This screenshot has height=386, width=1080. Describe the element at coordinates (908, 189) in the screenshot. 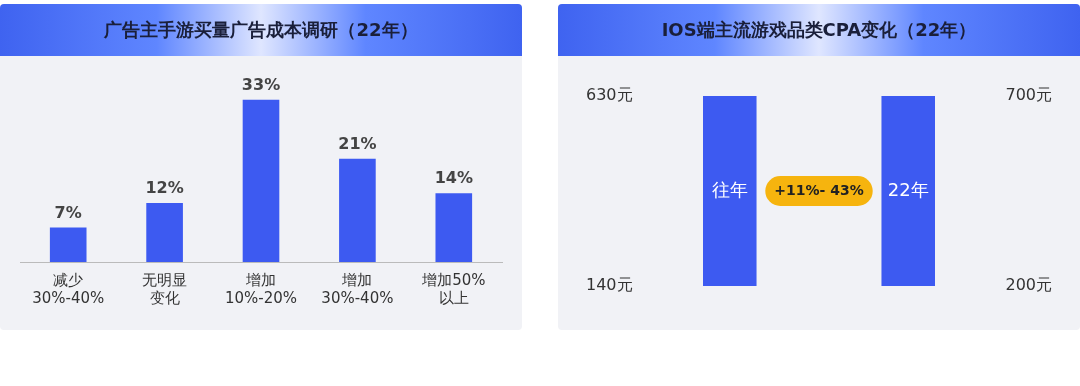

I see `category-label: 22年` at that location.